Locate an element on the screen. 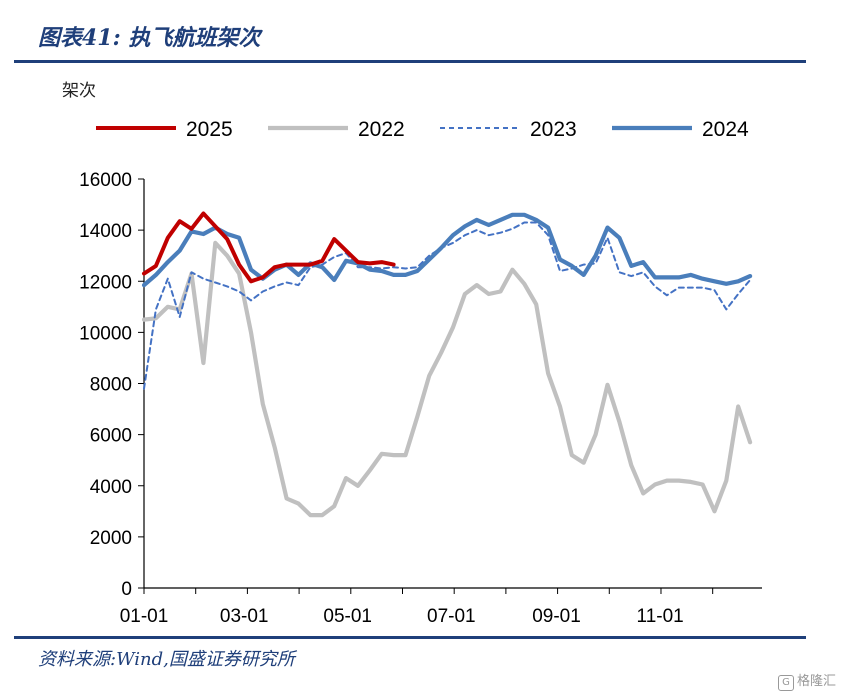  x-tick-label: 01-01 is located at coordinates (144, 616).